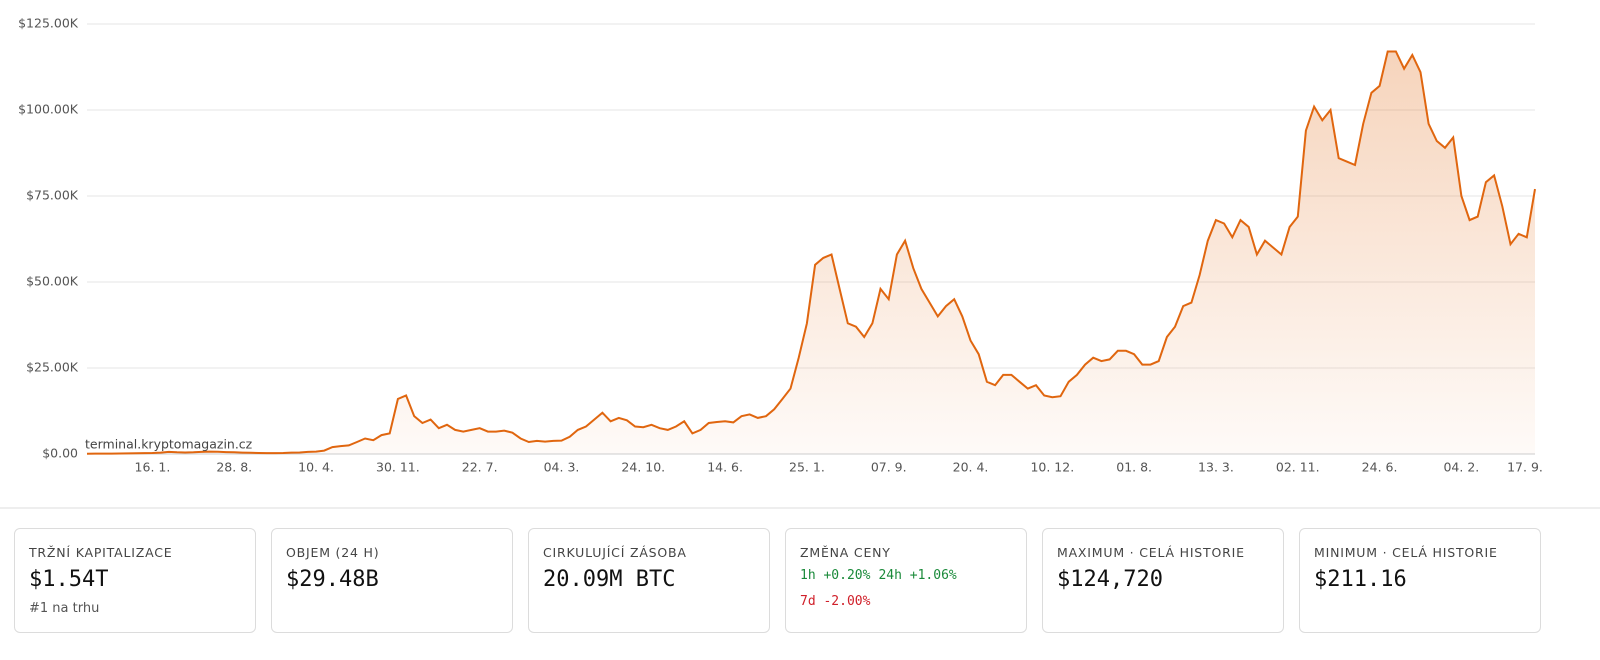  What do you see at coordinates (1134, 467) in the screenshot?
I see `x-tick-label: 01. 8.` at bounding box center [1134, 467].